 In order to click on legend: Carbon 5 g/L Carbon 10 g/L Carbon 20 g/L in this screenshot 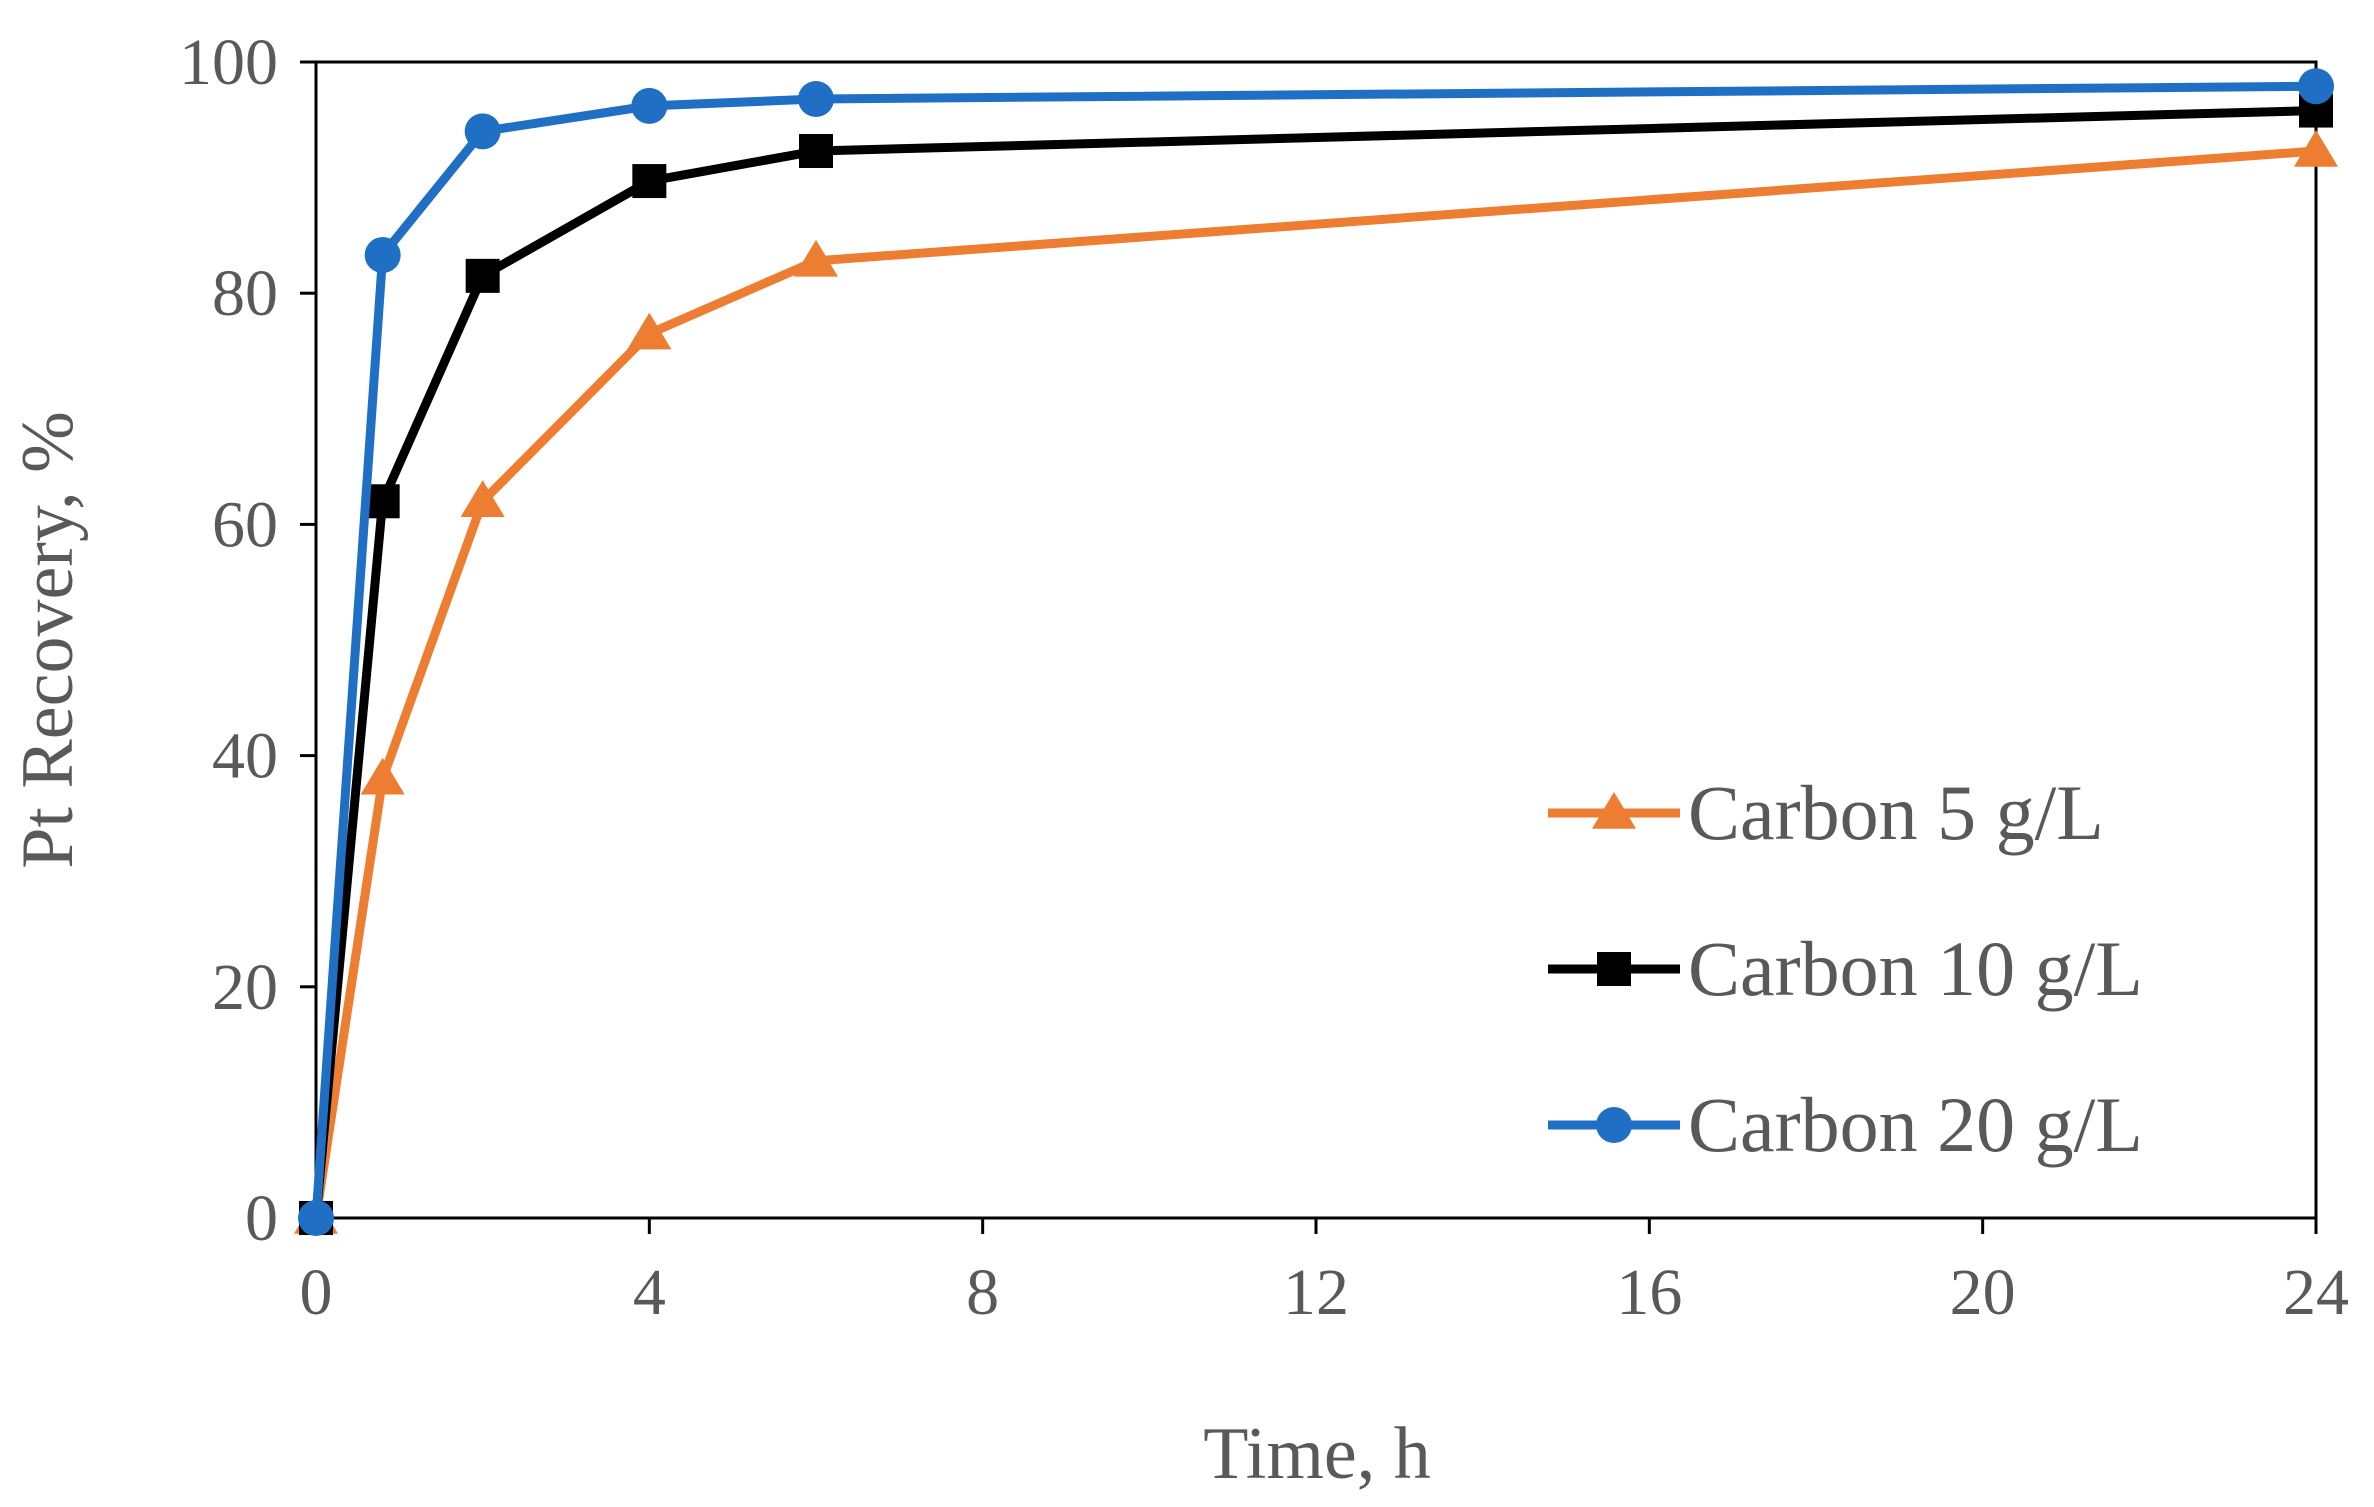, I will do `click(1845, 968)`.